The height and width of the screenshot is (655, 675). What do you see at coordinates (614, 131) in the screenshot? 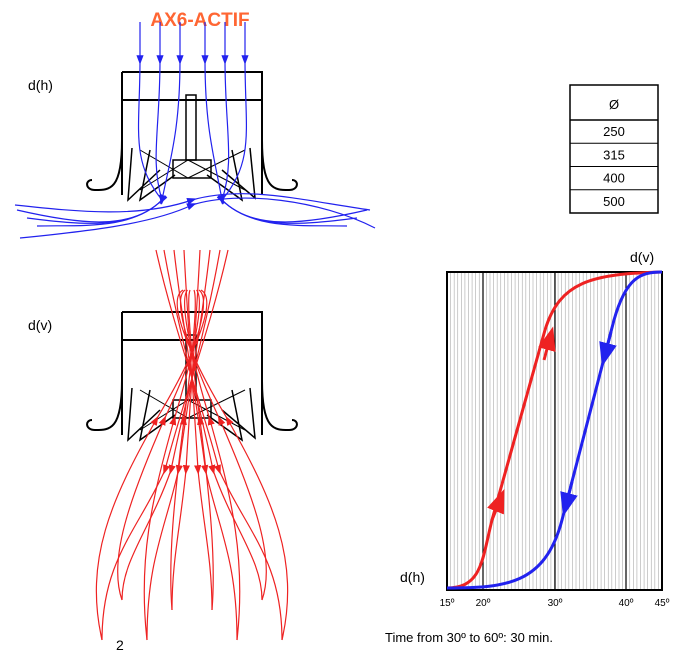
I see `table-cell: 250` at bounding box center [614, 131].